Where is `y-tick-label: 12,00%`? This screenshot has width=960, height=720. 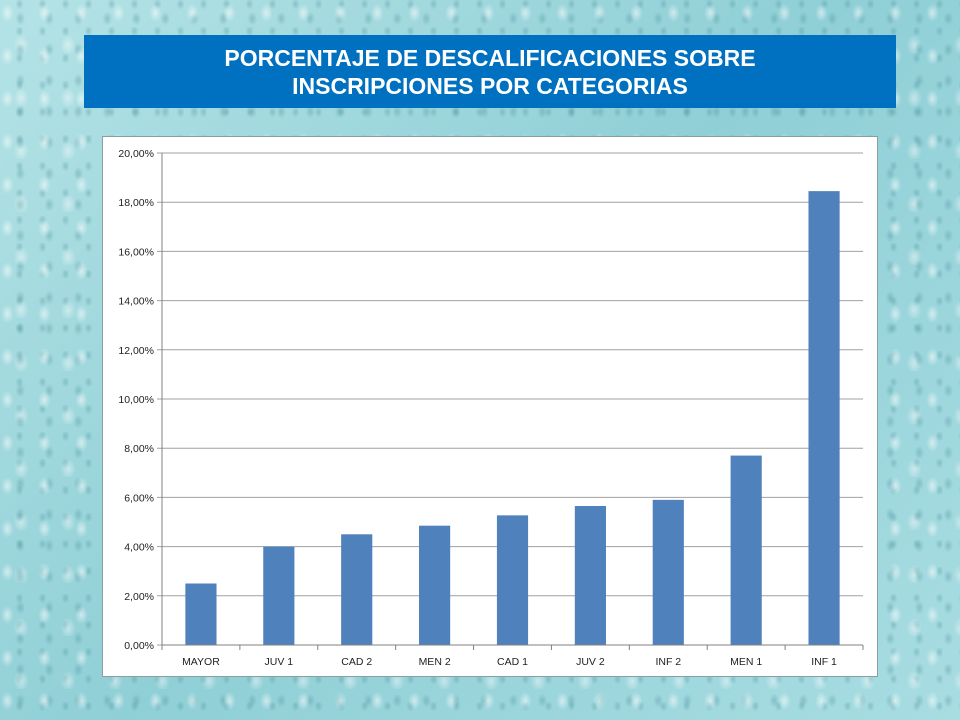 y-tick-label: 12,00% is located at coordinates (136, 351).